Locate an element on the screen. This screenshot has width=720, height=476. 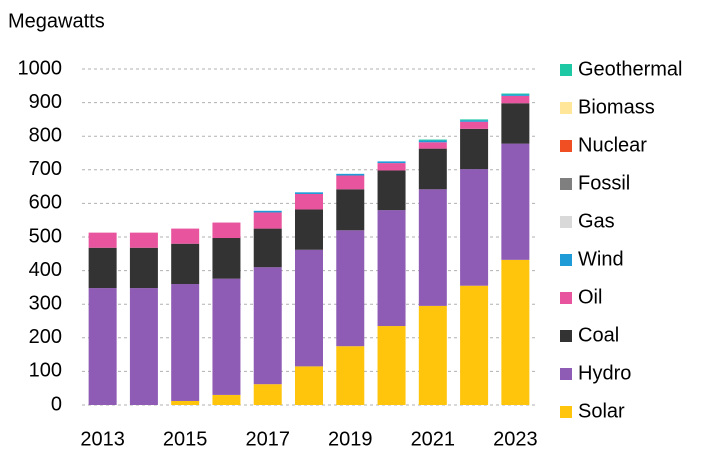
legend-label: Fossil is located at coordinates (604, 183).